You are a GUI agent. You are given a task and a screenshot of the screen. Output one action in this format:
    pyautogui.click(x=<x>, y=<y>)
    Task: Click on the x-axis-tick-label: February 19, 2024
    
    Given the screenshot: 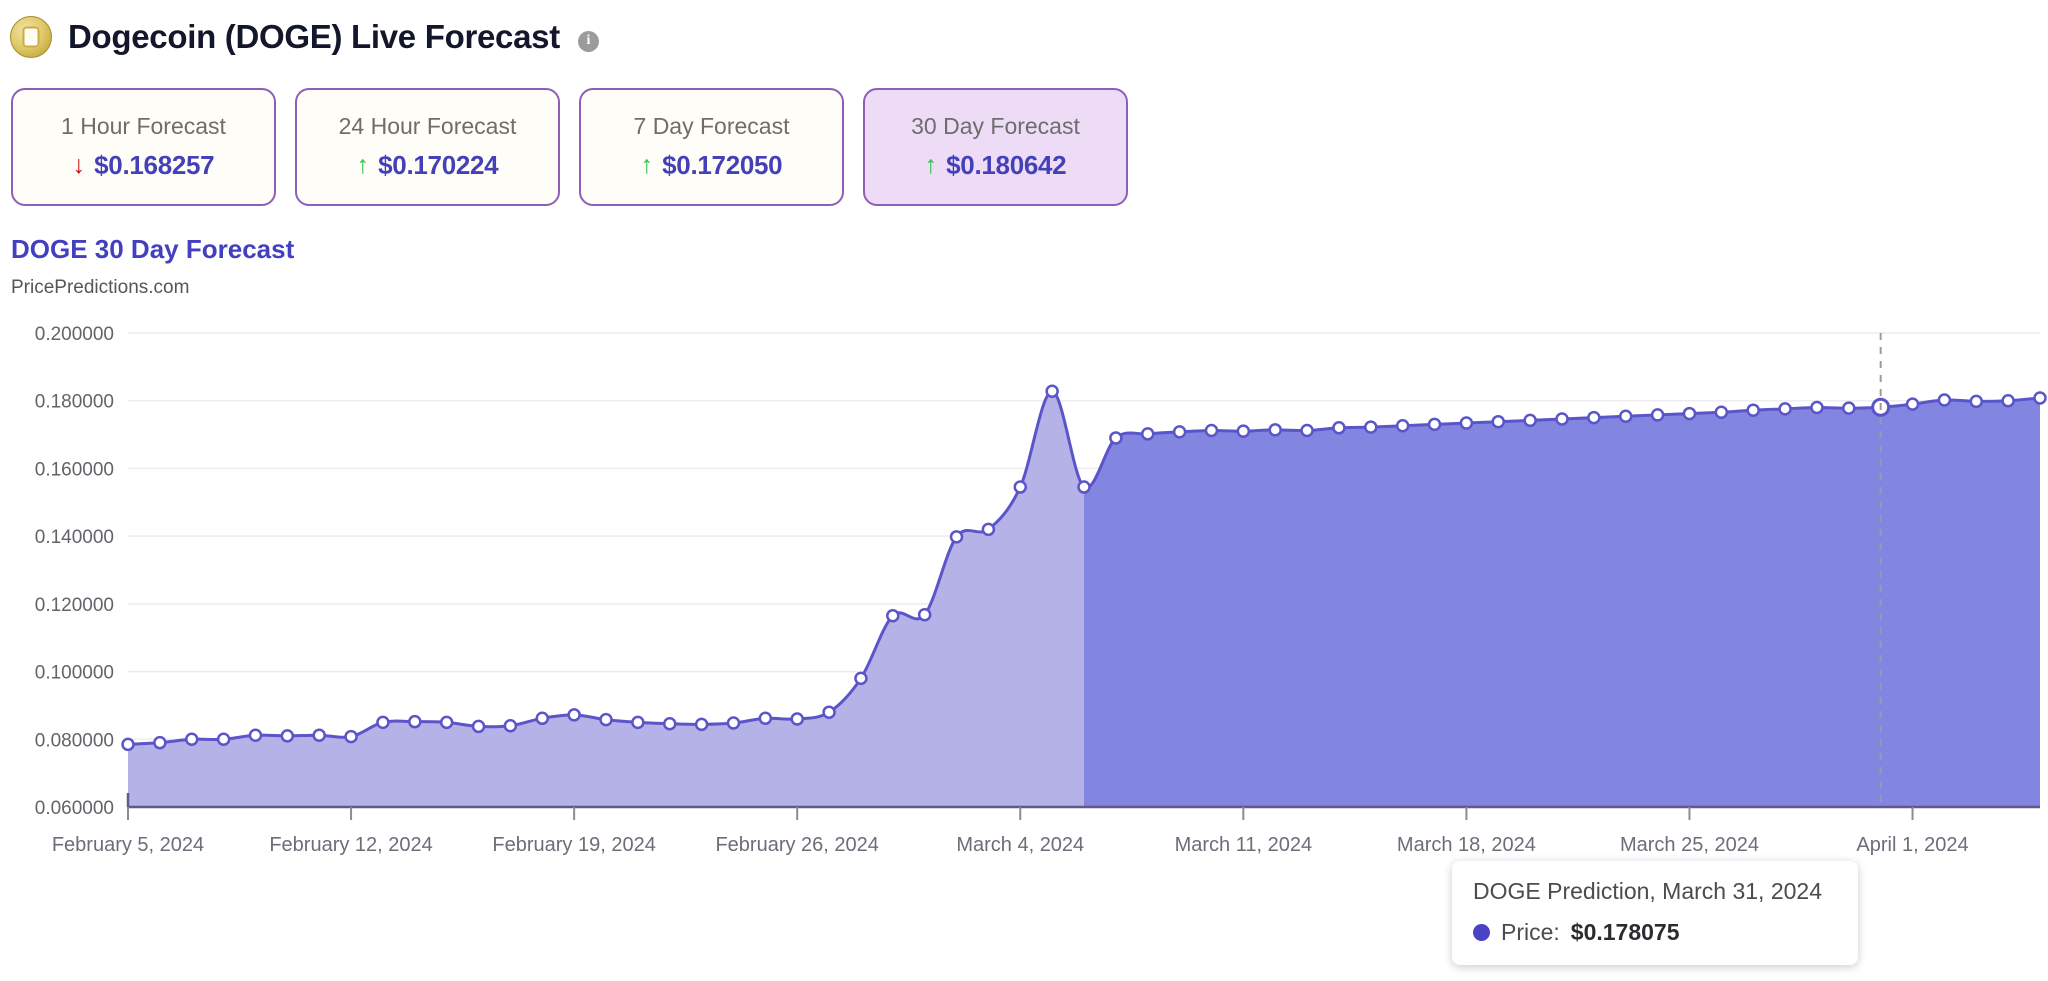 What is the action you would take?
    pyautogui.click(x=573, y=845)
    